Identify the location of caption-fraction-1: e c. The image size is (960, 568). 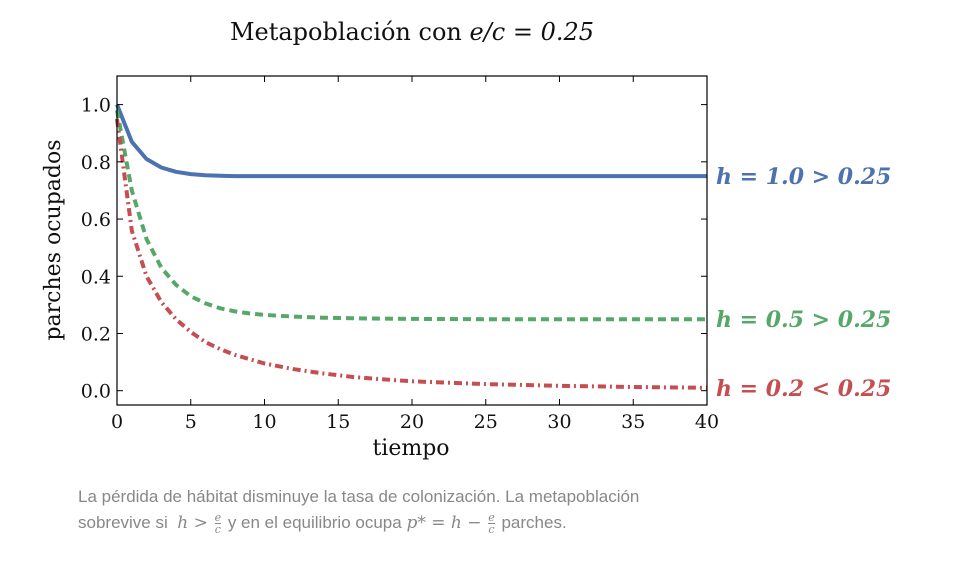
(218, 524).